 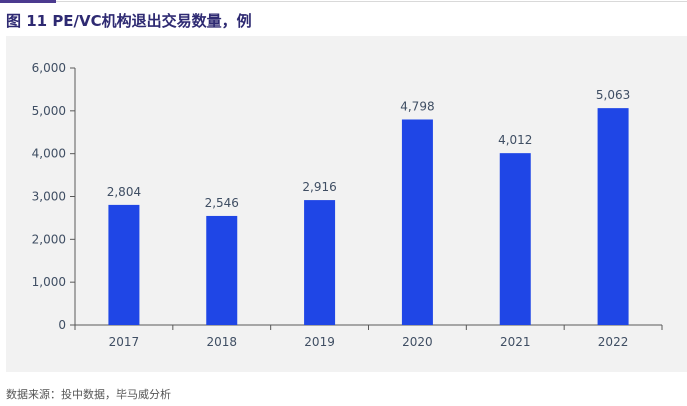 What do you see at coordinates (371, 1) in the screenshot?
I see `header-rule` at bounding box center [371, 1].